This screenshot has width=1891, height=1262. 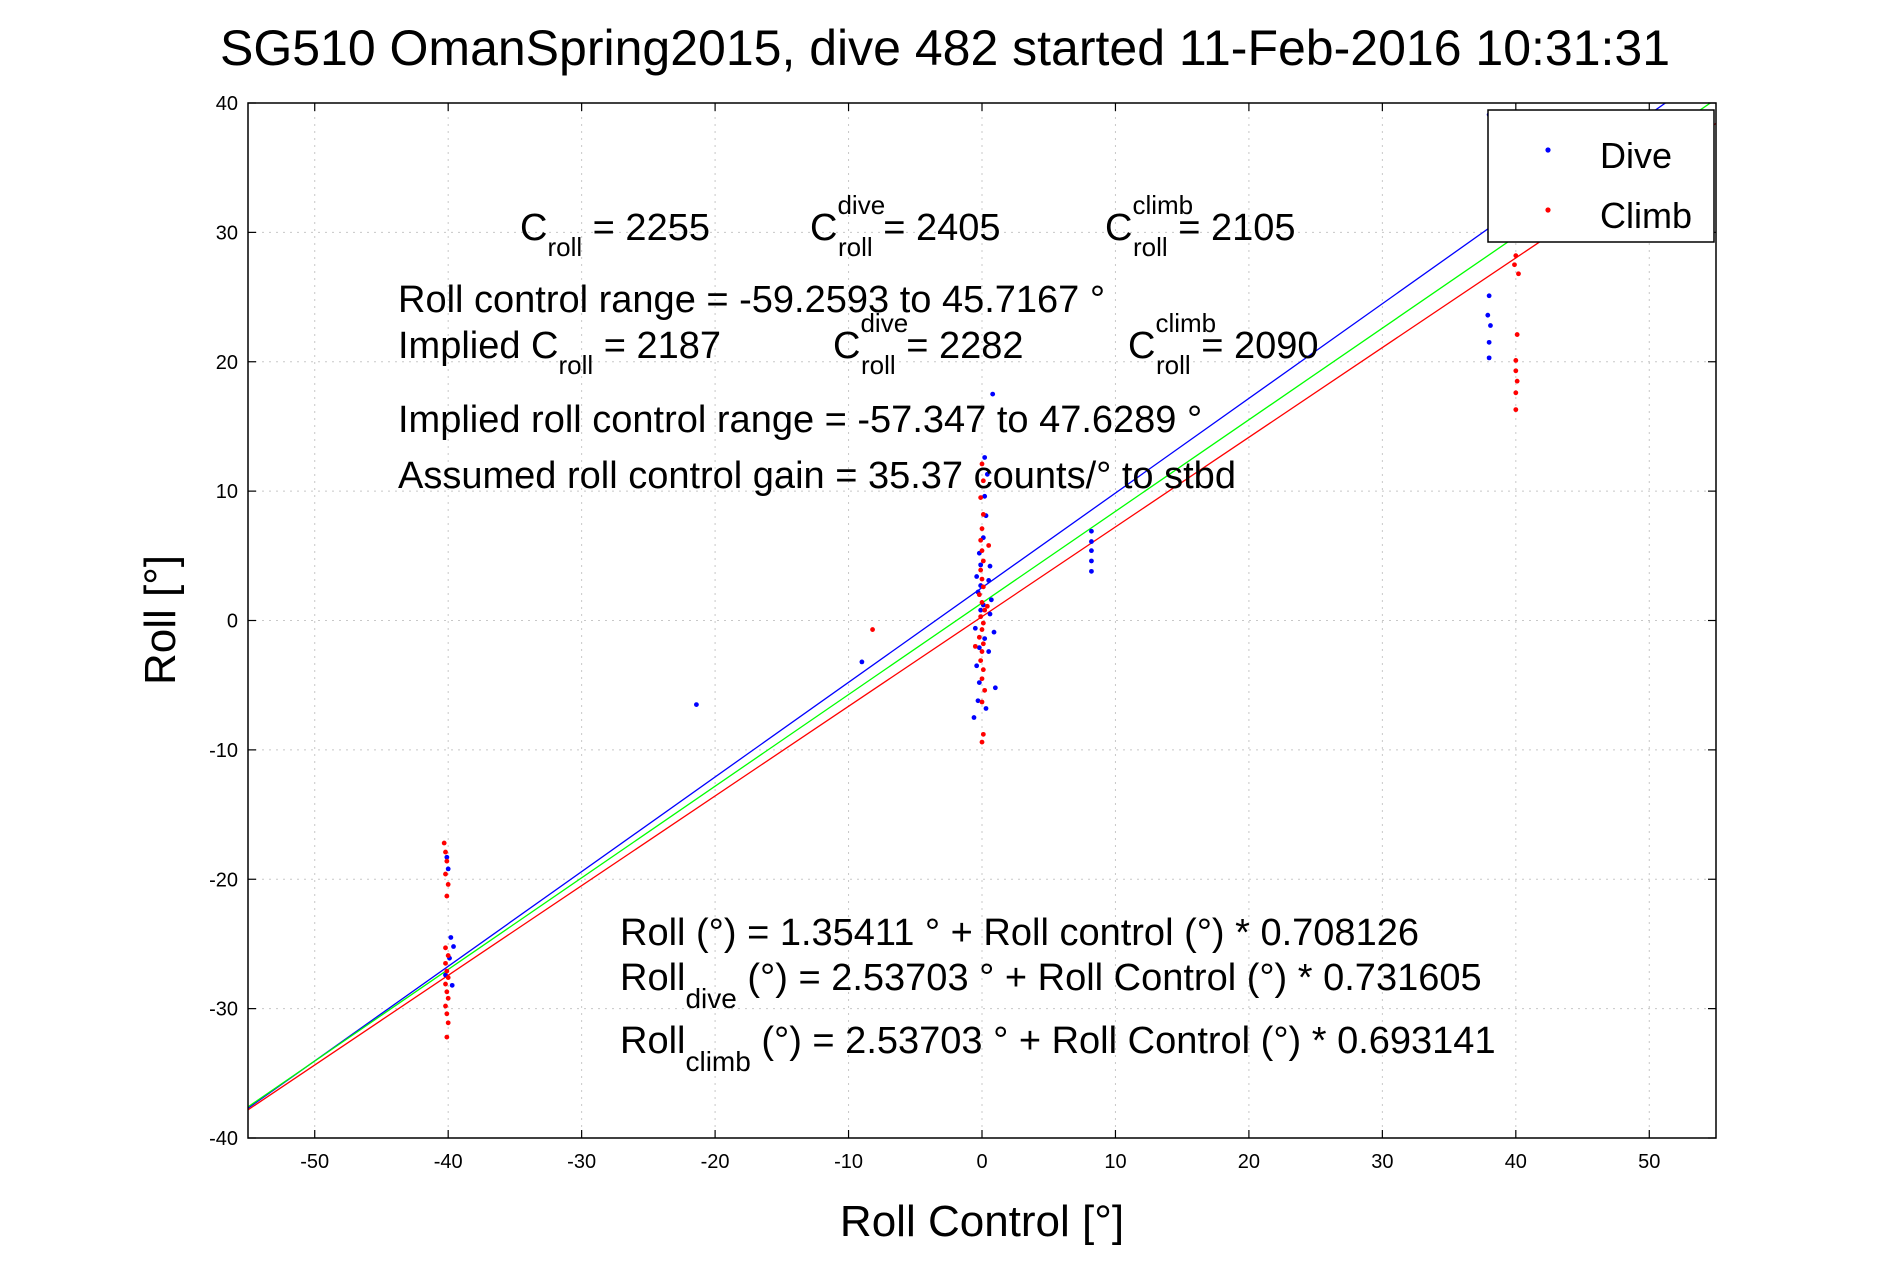 I want to click on legend-marker-climb, so click(x=1548, y=210).